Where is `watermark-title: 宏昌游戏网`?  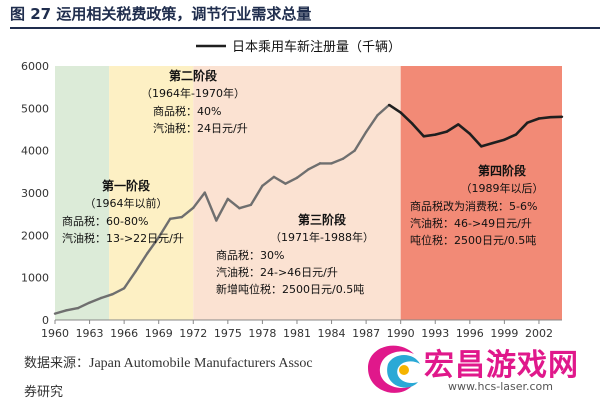
watermark-title: 宏昌游戏网 is located at coordinates (501, 365).